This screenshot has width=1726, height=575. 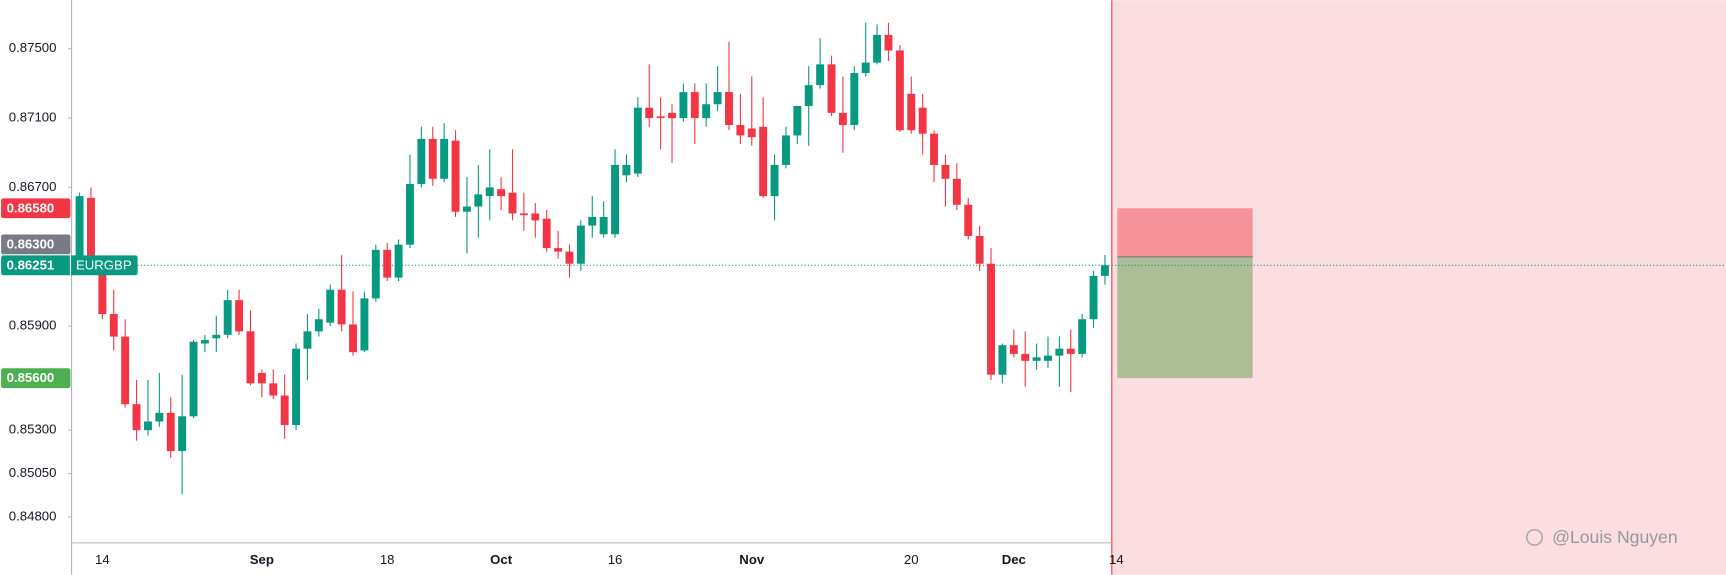 I want to click on x-tick-label: 14, so click(x=102, y=559).